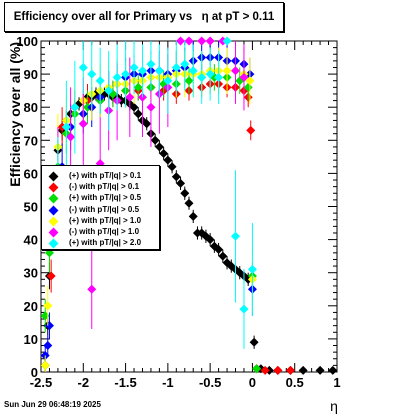 The width and height of the screenshot is (400, 414). What do you see at coordinates (295, 382) in the screenshot?
I see `x-tick-label: 0.5` at bounding box center [295, 382].